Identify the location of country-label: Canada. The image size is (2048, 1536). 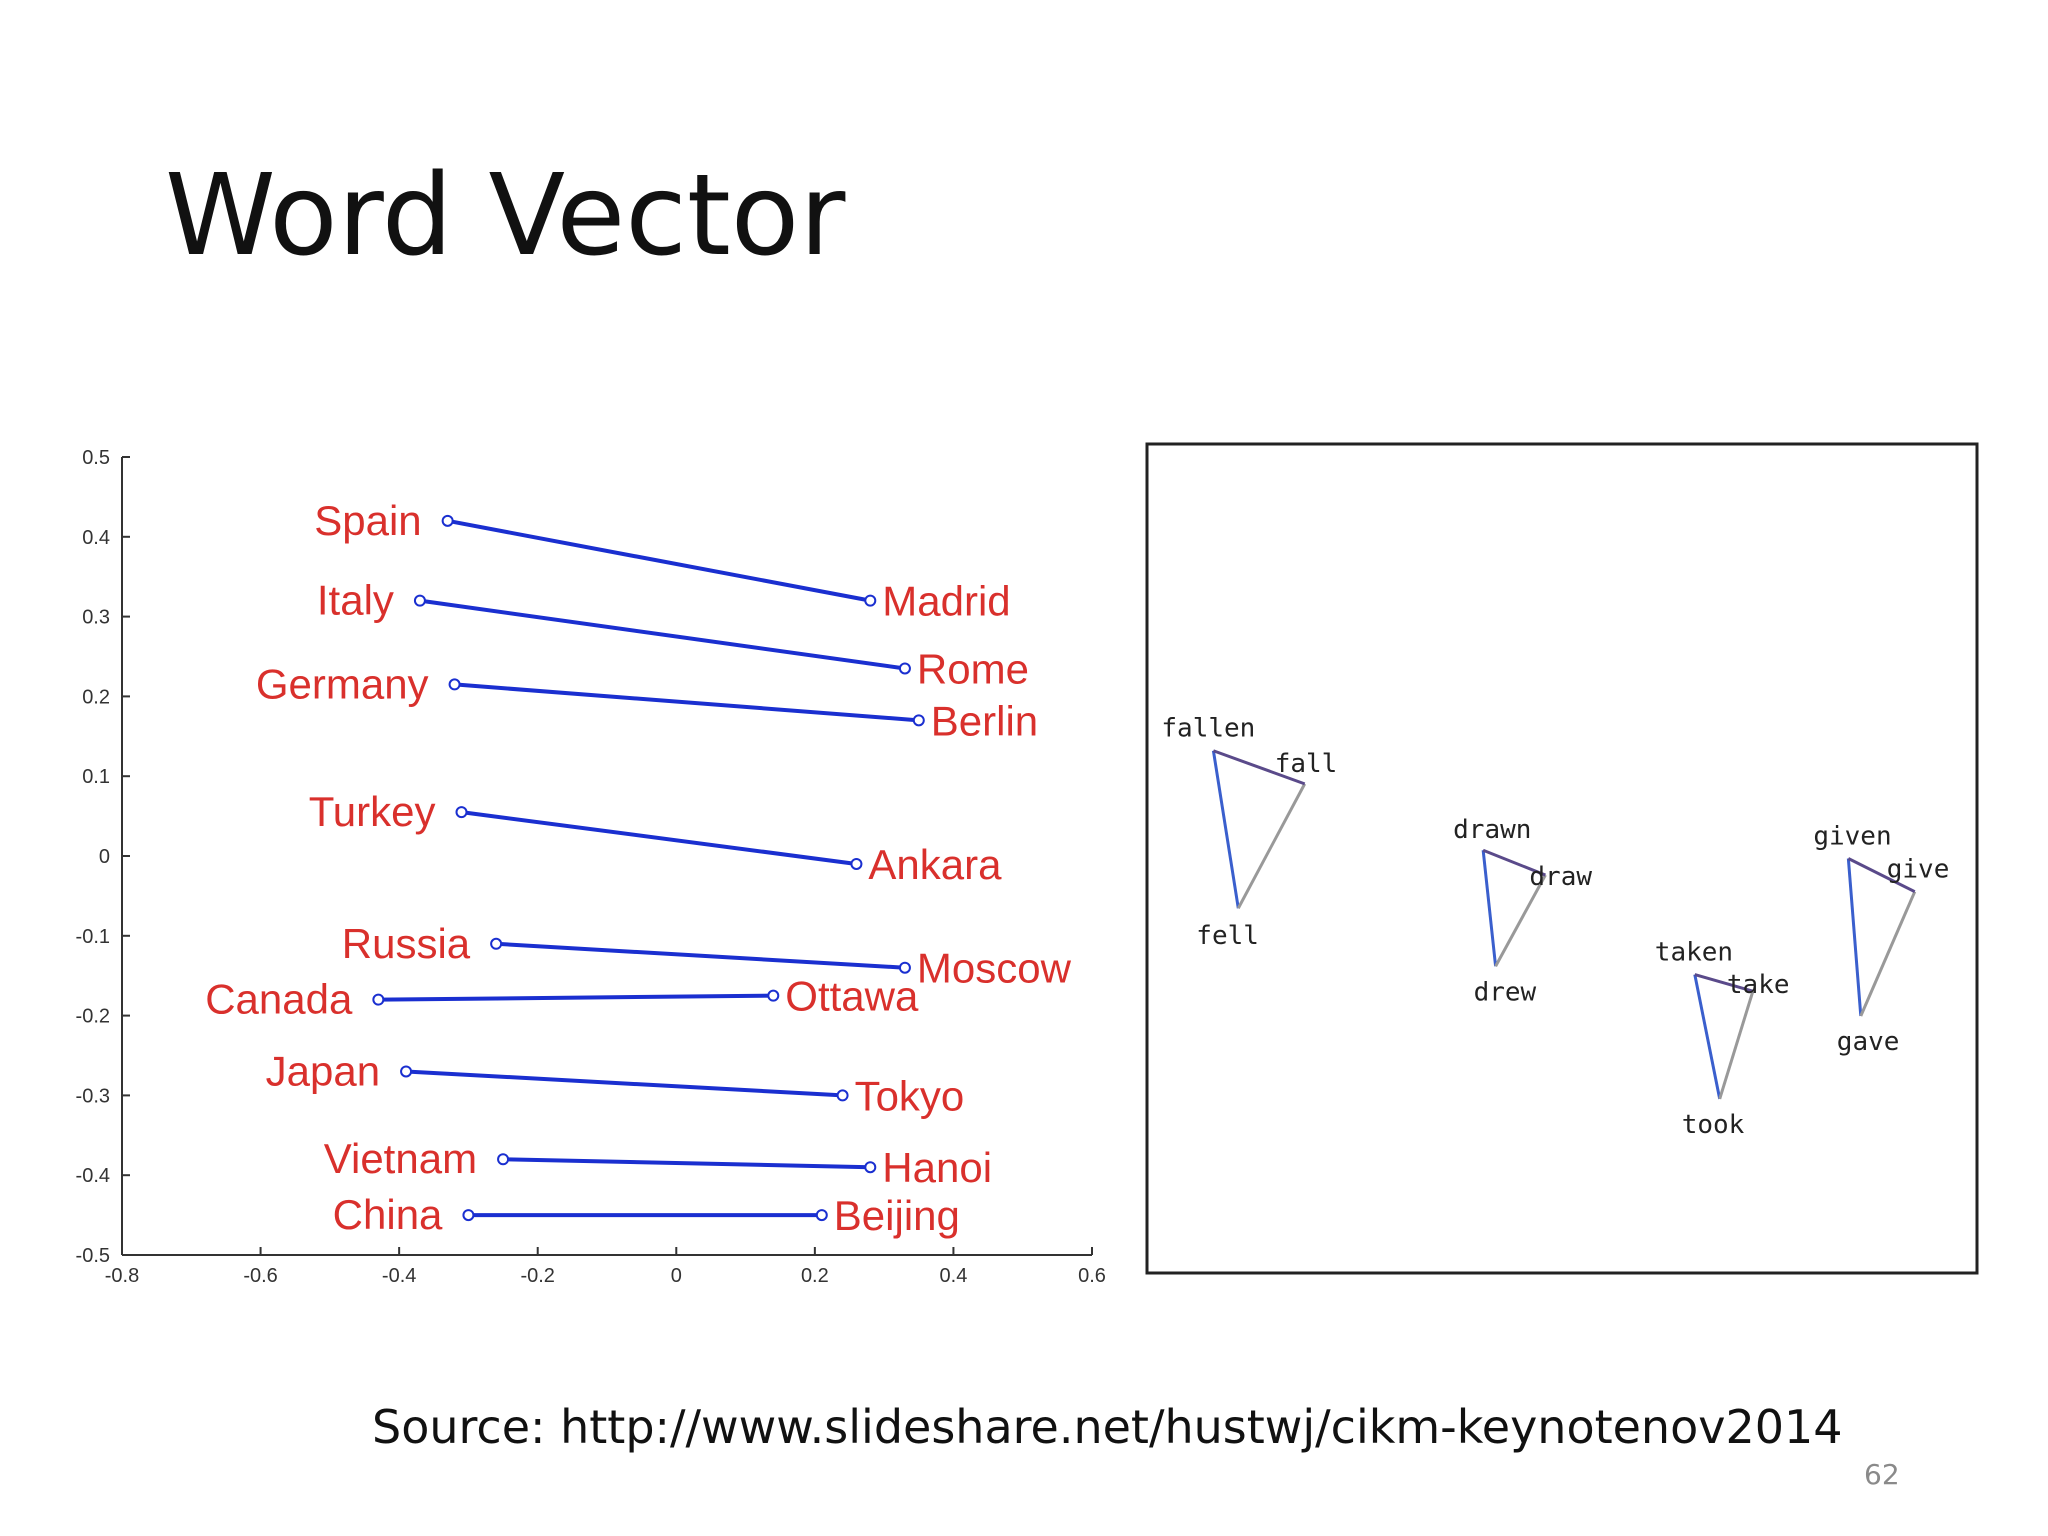
(279, 999).